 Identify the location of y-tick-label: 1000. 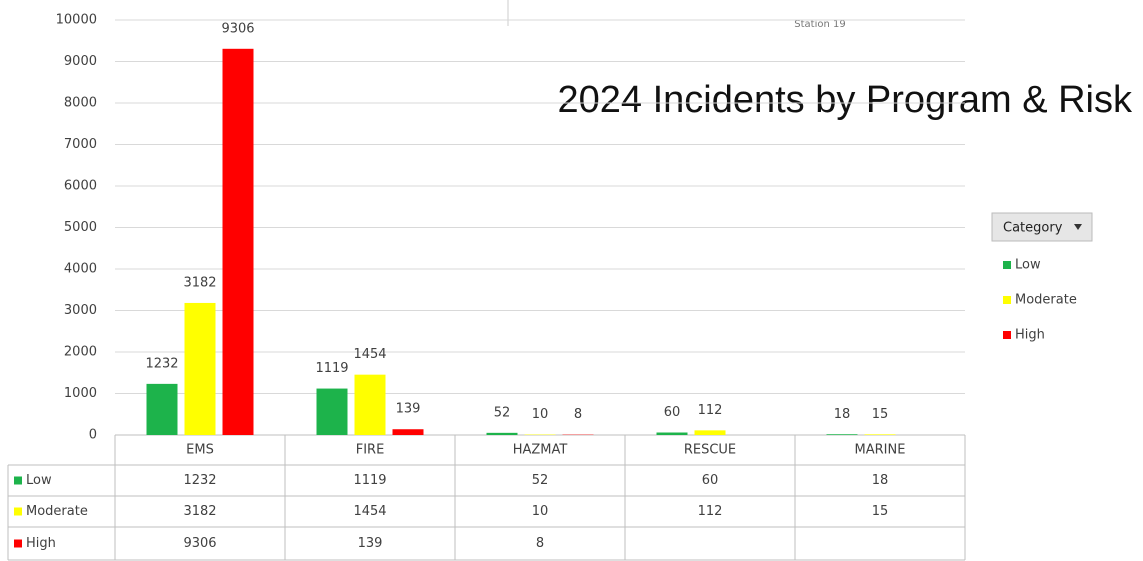
(80, 393).